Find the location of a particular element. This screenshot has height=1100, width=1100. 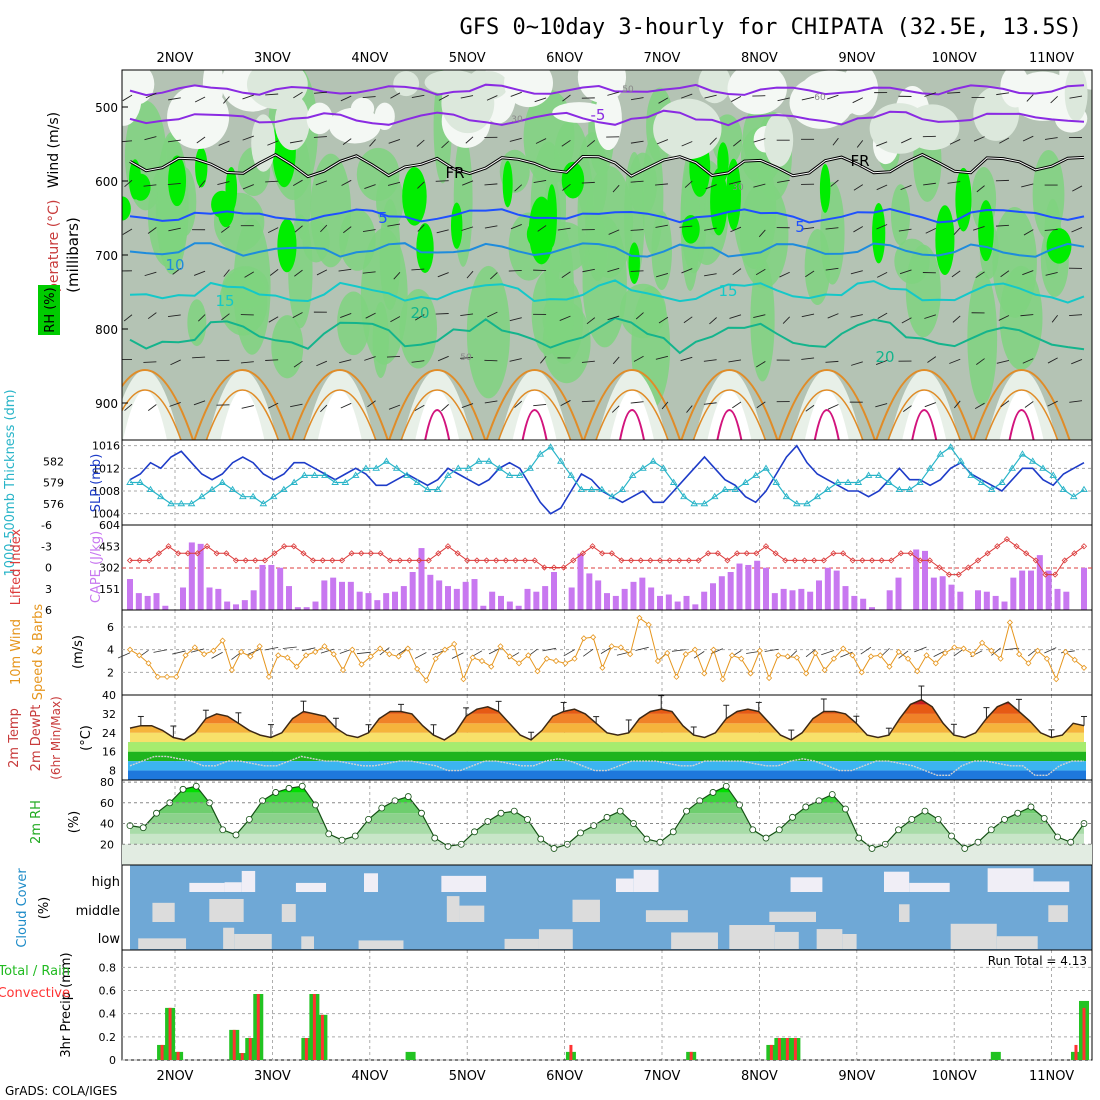

rh-shade is located at coordinates (418, 328).